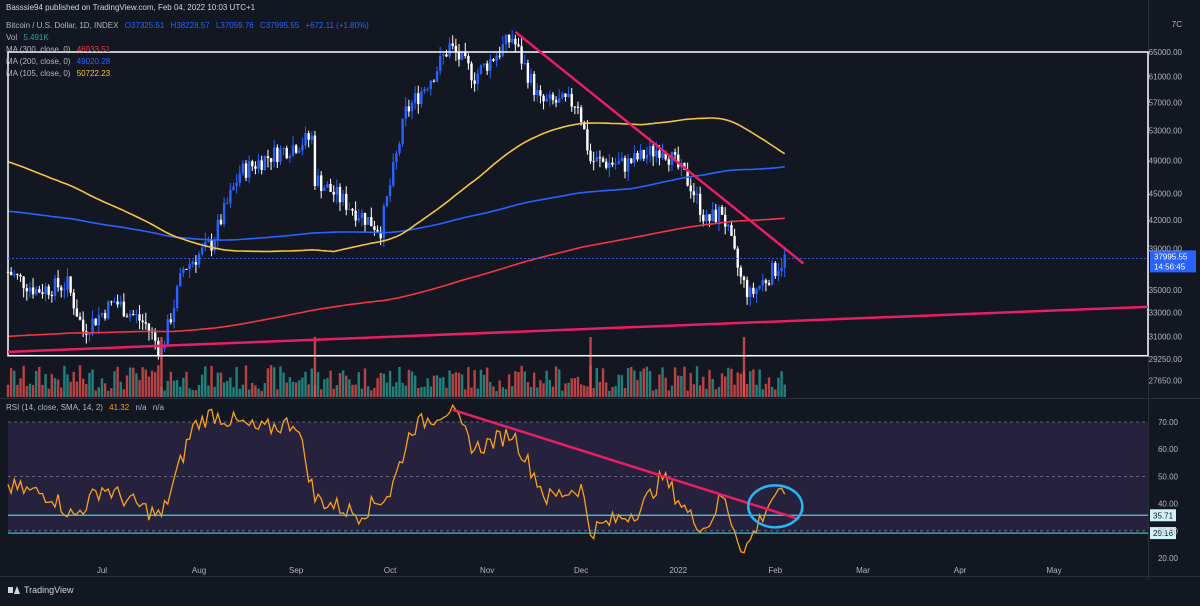 Image resolution: width=1200 pixels, height=606 pixels. I want to click on time-tick-label: Apr, so click(960, 570).